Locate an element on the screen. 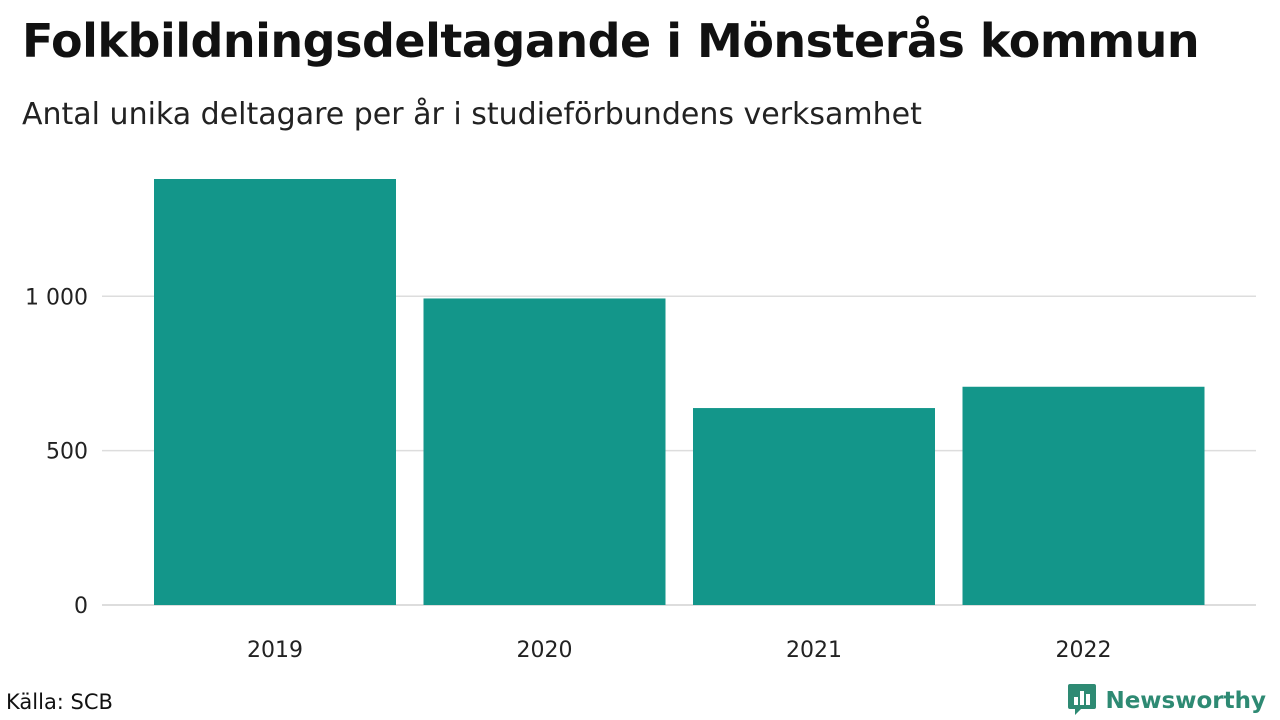 The image size is (1280, 720). x-tick-label: 2019 is located at coordinates (275, 650).